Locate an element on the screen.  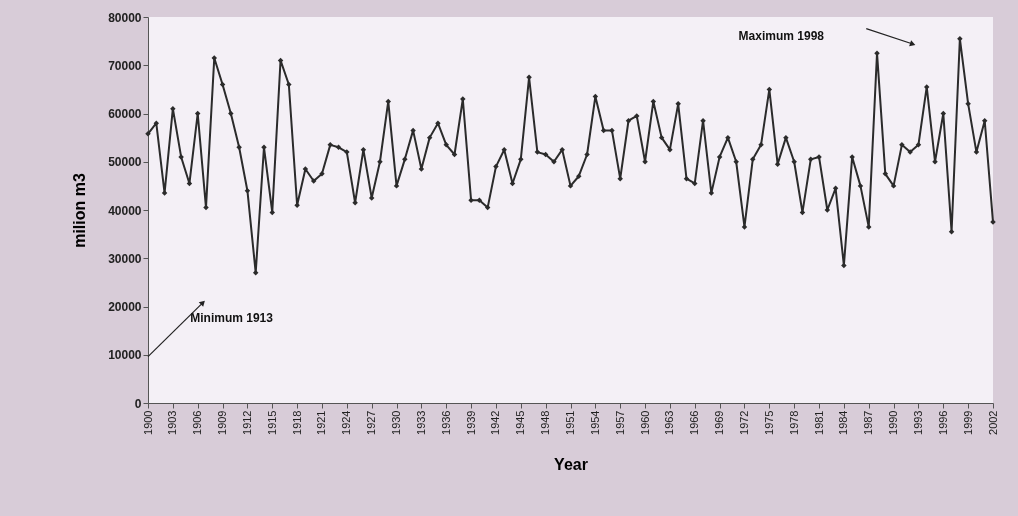
x-tick-label: 1906 is located at coordinates (197, 422).